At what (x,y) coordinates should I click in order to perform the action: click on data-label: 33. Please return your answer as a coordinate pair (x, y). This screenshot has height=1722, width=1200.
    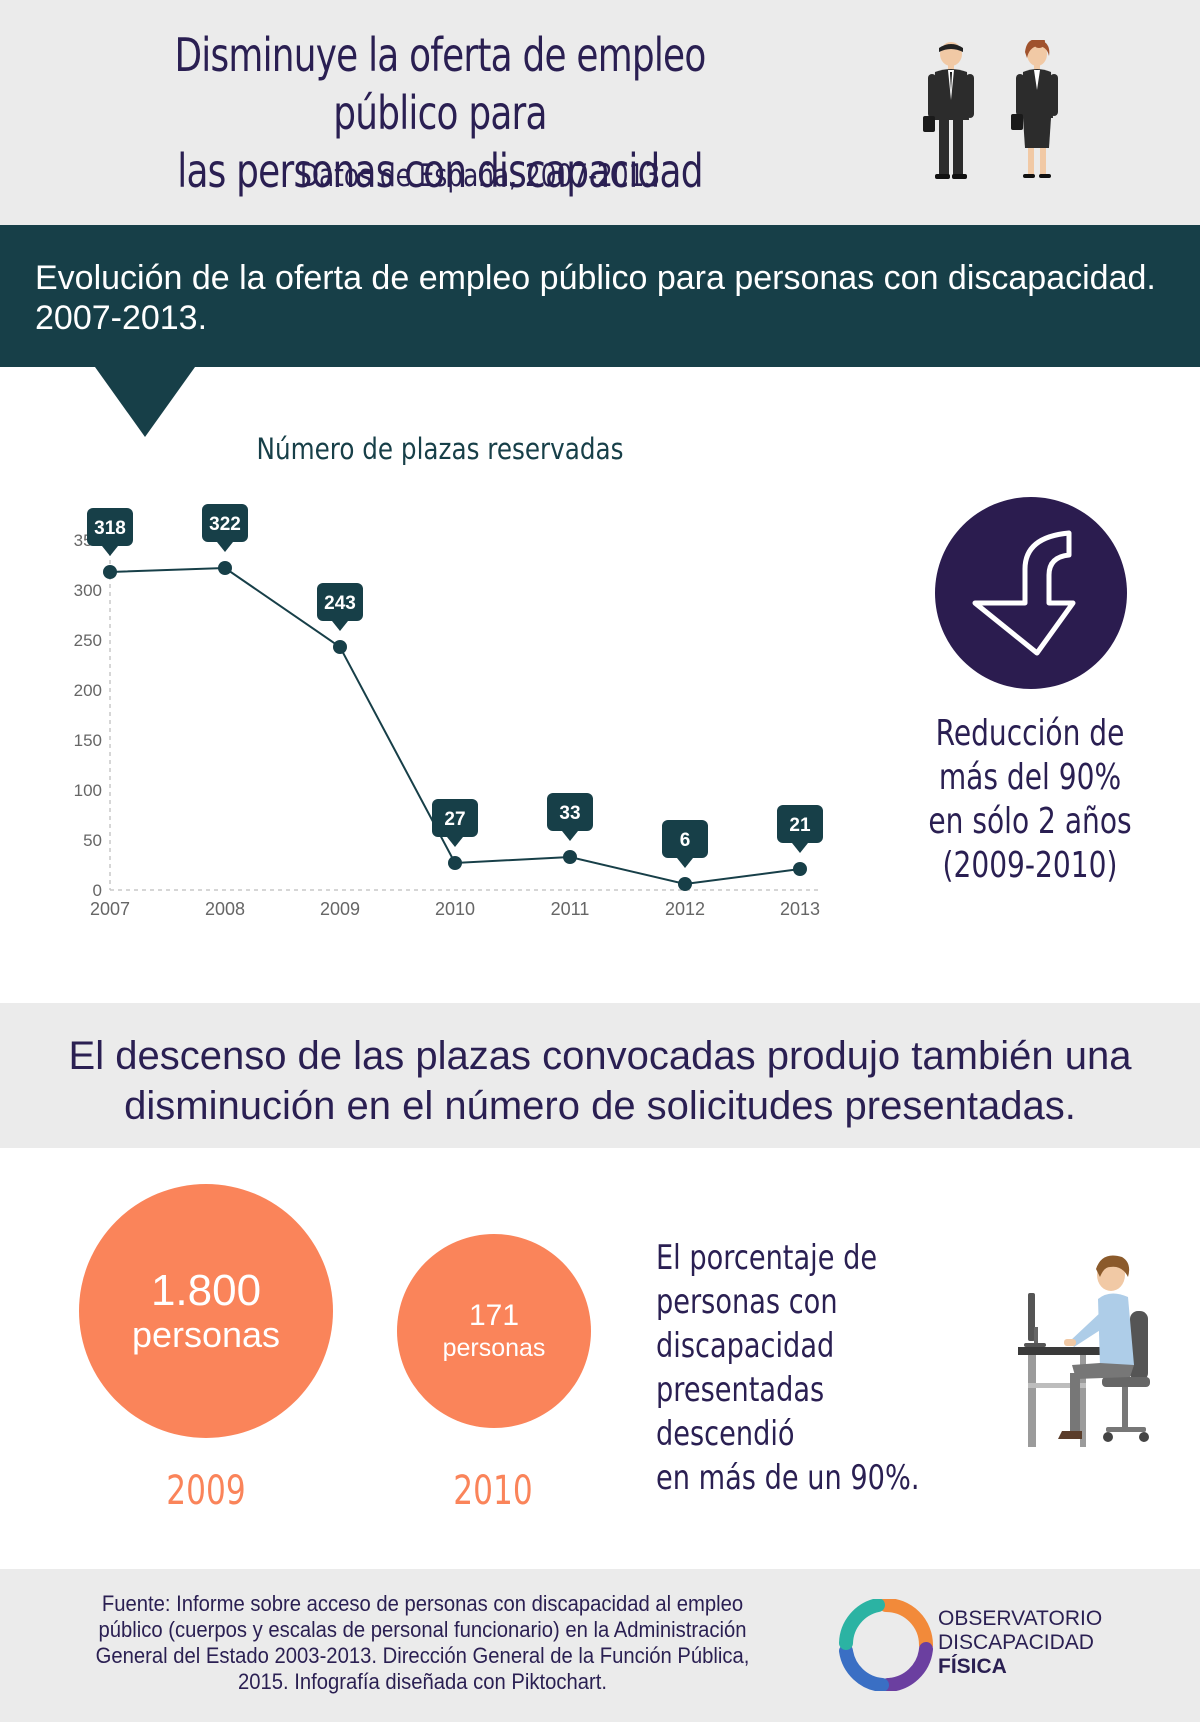
    Looking at the image, I should click on (569, 813).